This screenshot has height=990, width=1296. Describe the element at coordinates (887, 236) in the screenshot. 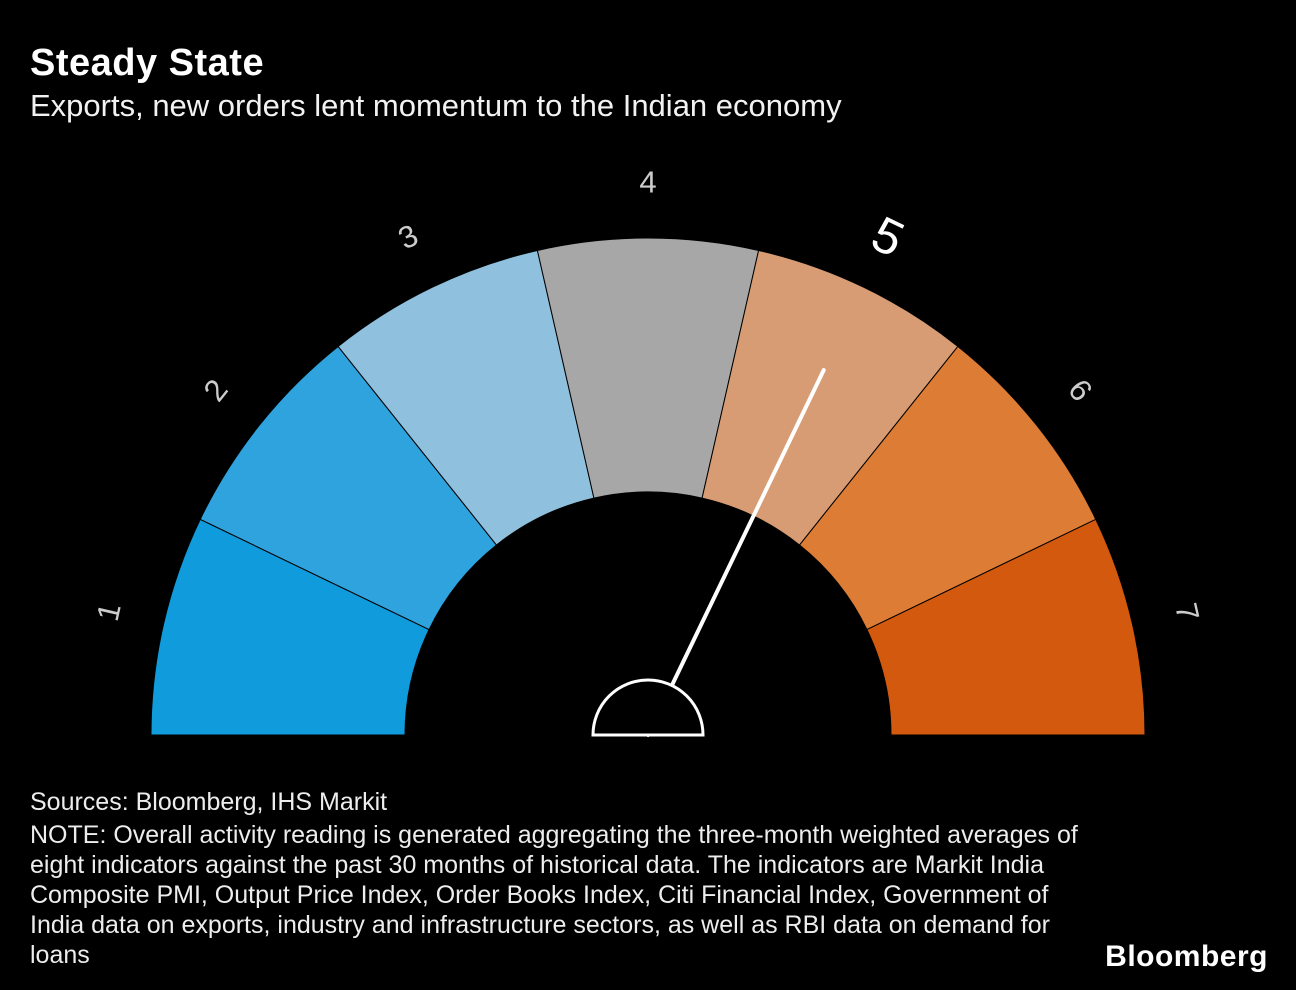

I see `gauge-scale-label-5: 5` at that location.